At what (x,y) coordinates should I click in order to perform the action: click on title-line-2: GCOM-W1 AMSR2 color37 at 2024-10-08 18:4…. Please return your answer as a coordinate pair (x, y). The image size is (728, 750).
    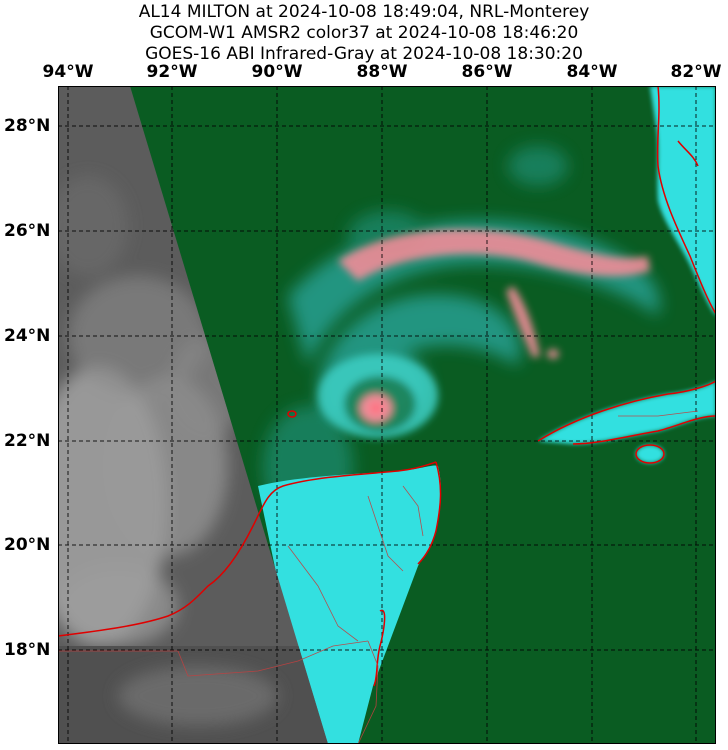
    Looking at the image, I should click on (364, 33).